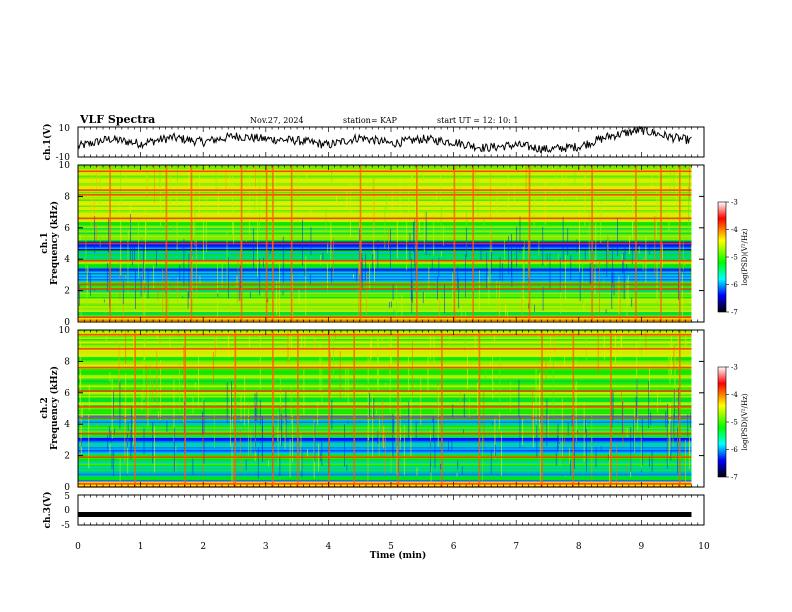 This screenshot has height=612, width=792. Describe the element at coordinates (385, 195) in the screenshot. I see `spectrogram-line` at that location.